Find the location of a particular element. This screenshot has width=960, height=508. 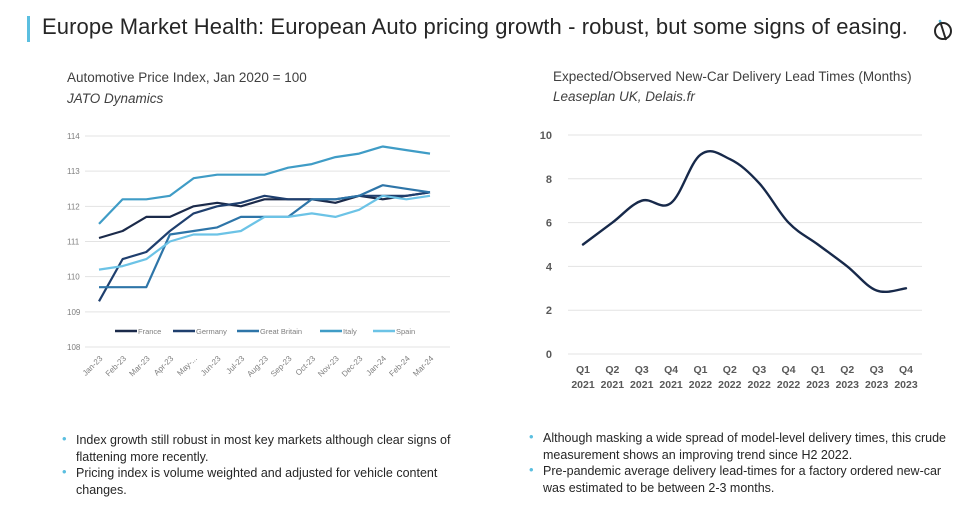

y-tick-label: 6 is located at coordinates (549, 224).